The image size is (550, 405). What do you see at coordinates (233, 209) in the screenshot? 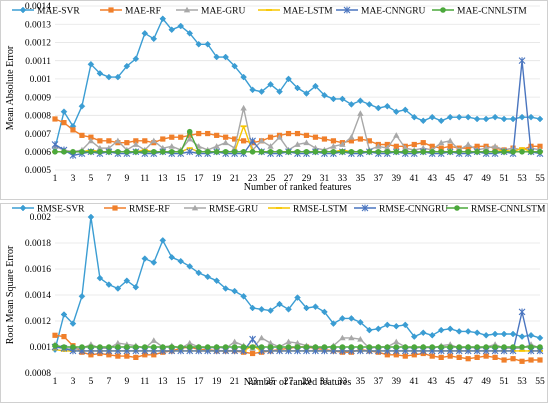
I see `legend-label: RMSE-GRU` at bounding box center [233, 209].